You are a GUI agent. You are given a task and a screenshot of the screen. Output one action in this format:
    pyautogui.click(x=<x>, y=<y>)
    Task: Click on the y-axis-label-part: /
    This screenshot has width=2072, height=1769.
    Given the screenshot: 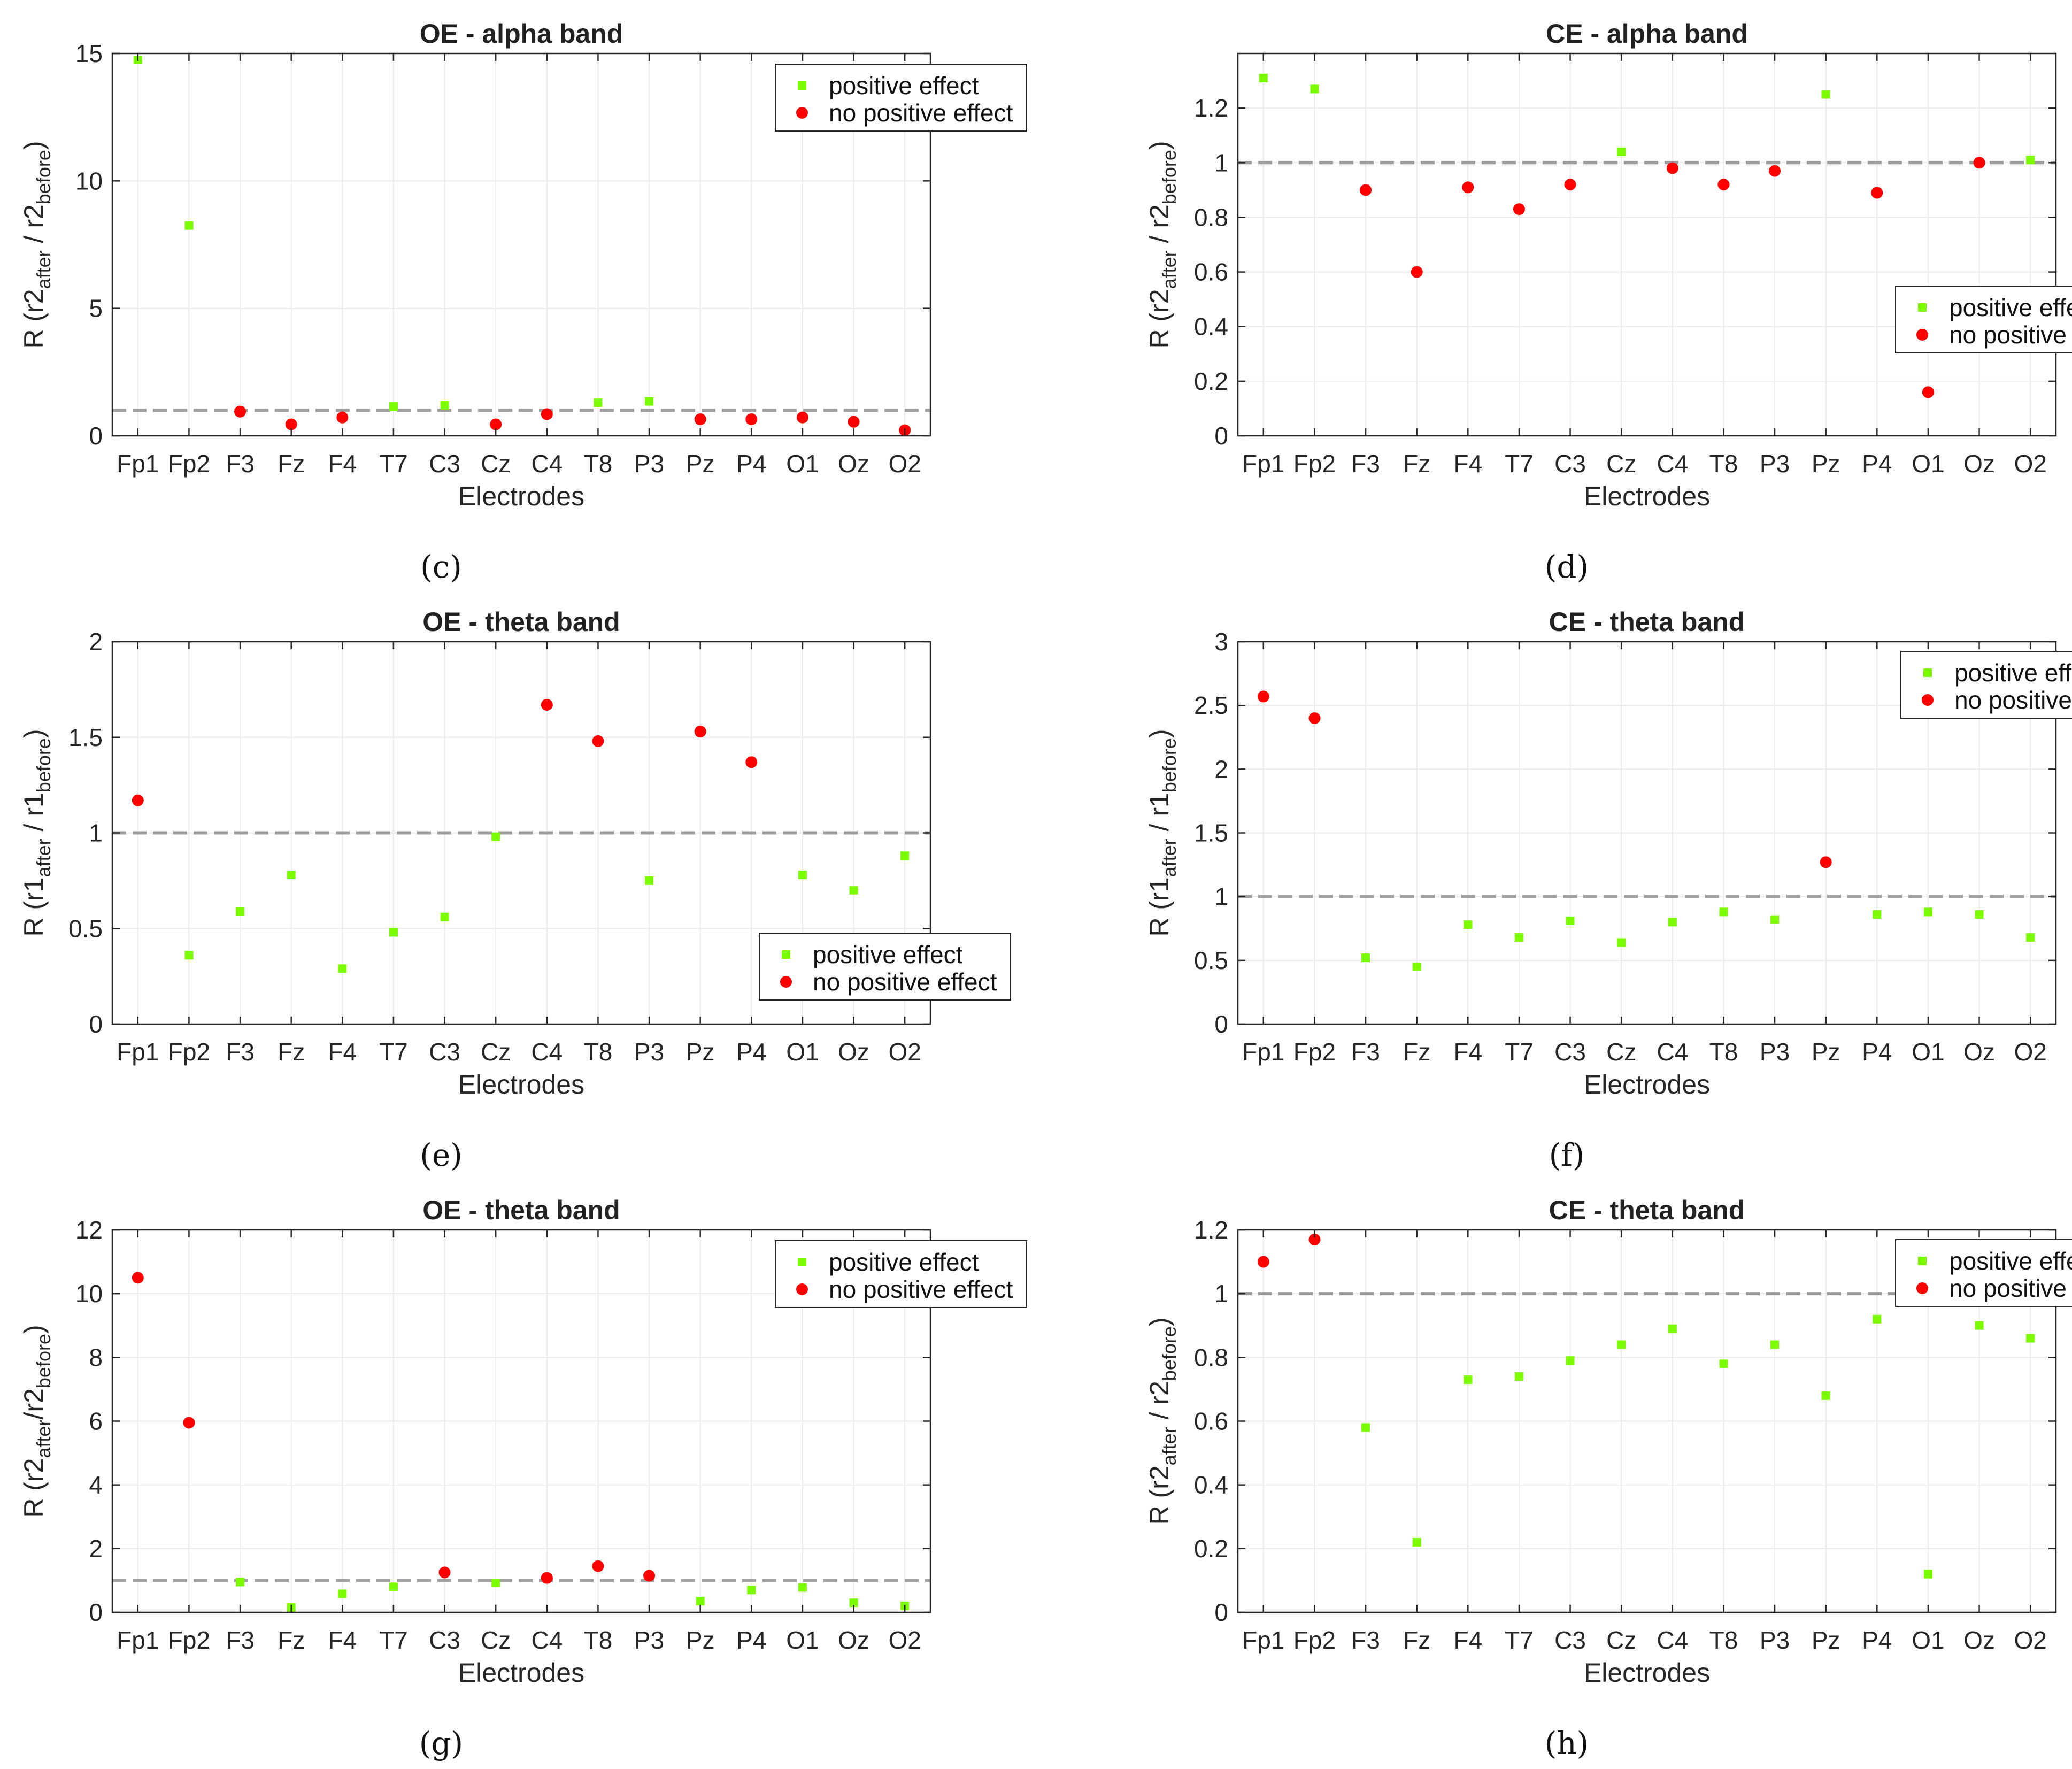 What is the action you would take?
    pyautogui.click(x=1159, y=1416)
    